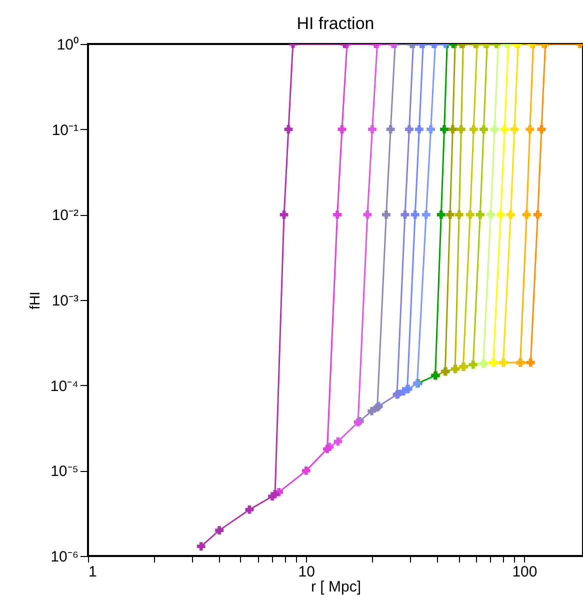 The width and height of the screenshot is (583, 604). What do you see at coordinates (64, 557) in the screenshot?
I see `y-tick-label: 10⁻⁶` at bounding box center [64, 557].